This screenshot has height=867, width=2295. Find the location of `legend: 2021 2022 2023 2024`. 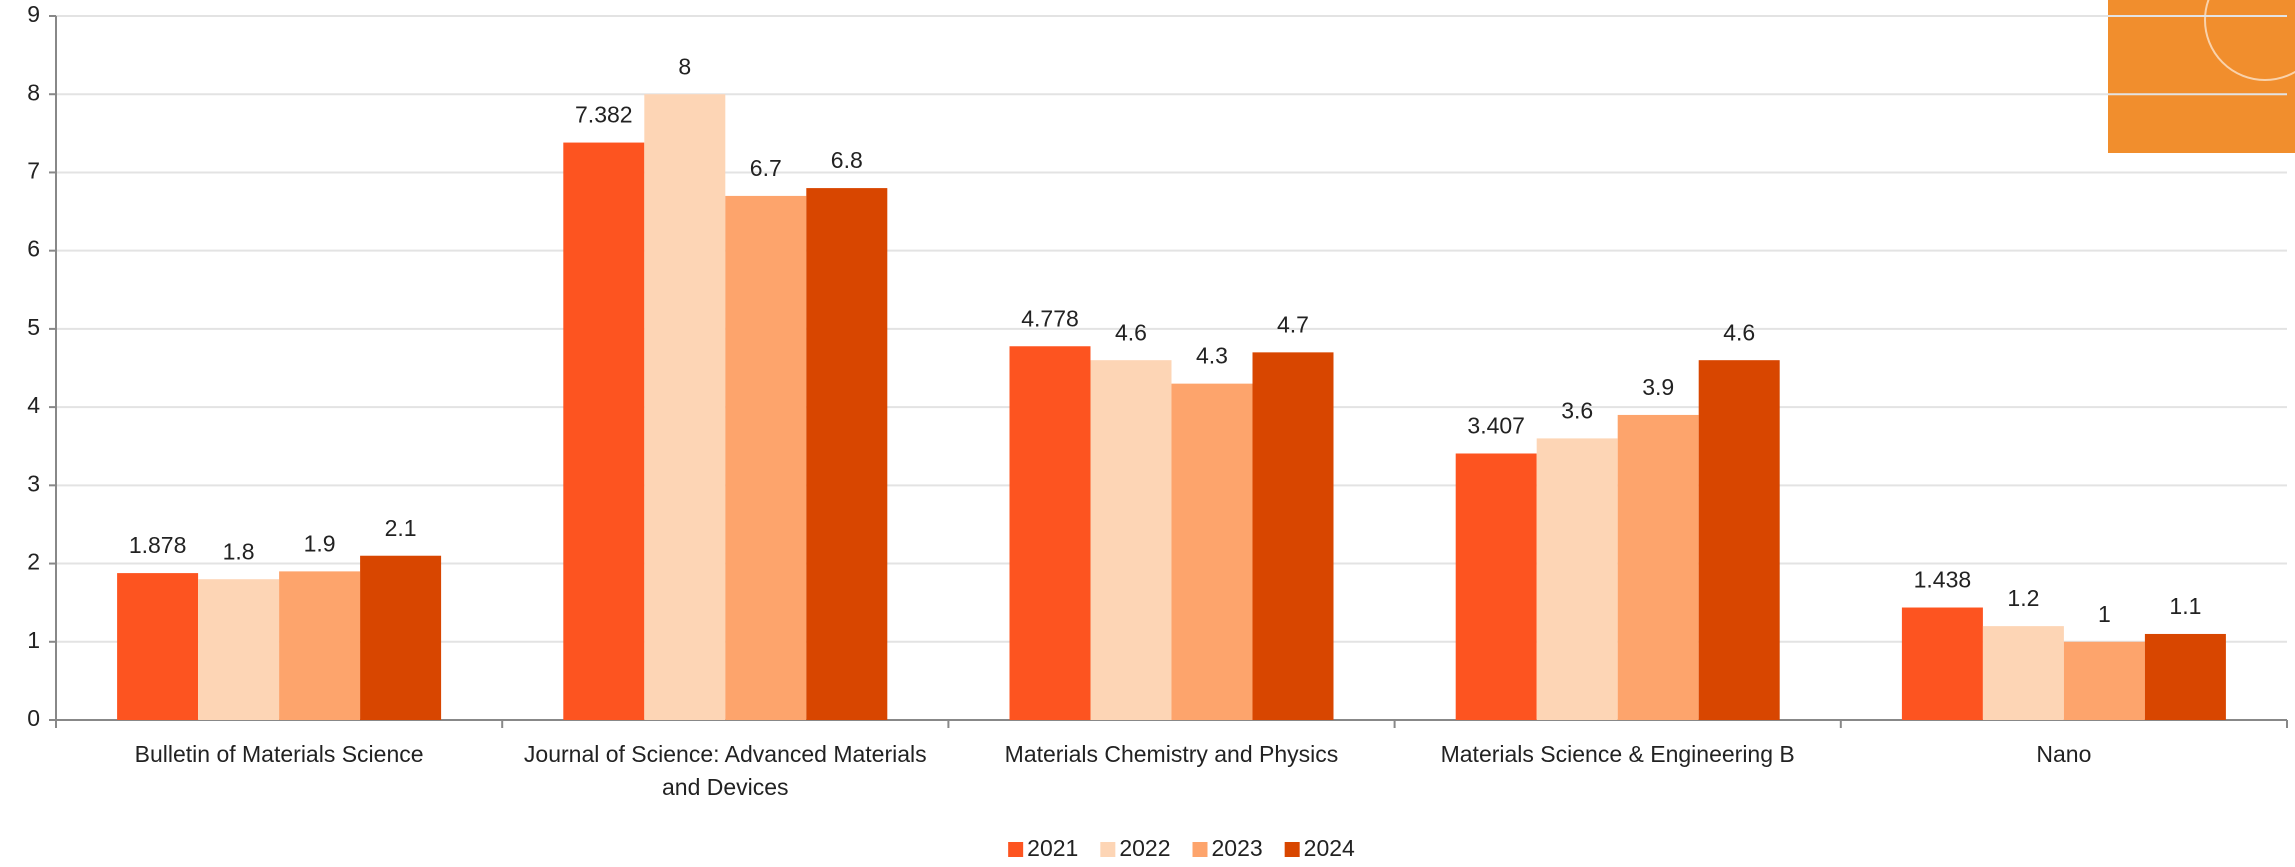

legend: 2021 2022 2023 2024 is located at coordinates (1181, 848).